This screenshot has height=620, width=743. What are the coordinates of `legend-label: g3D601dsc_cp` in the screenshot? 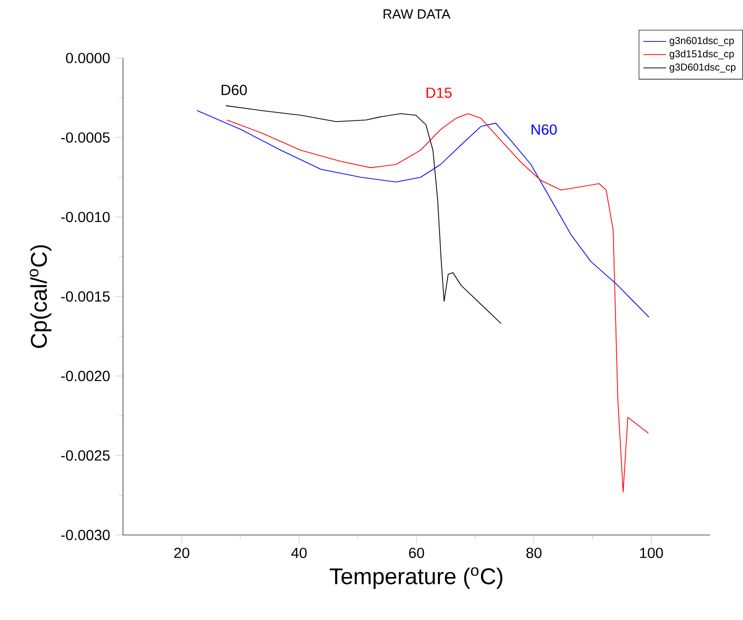 It's located at (703, 68).